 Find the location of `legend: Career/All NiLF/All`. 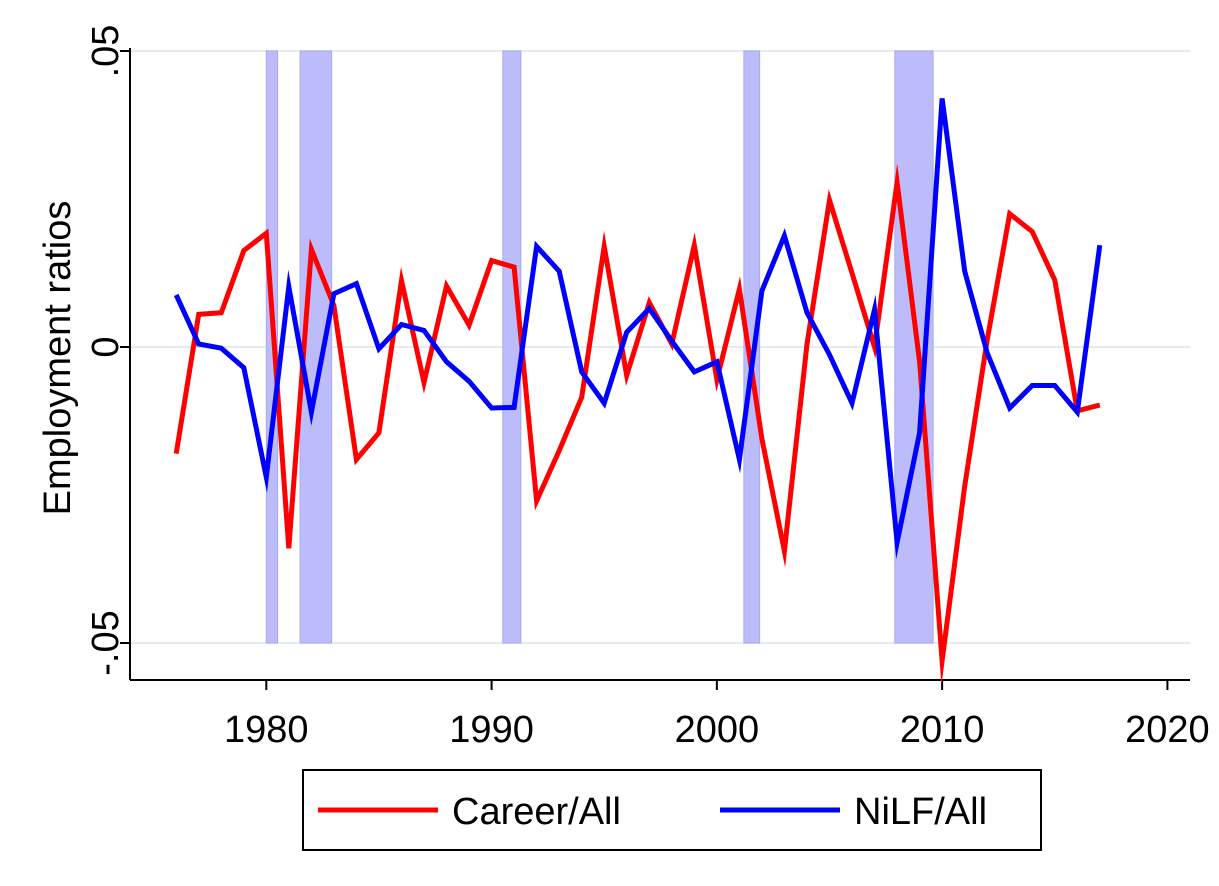

legend: Career/All NiLF/All is located at coordinates (672, 810).